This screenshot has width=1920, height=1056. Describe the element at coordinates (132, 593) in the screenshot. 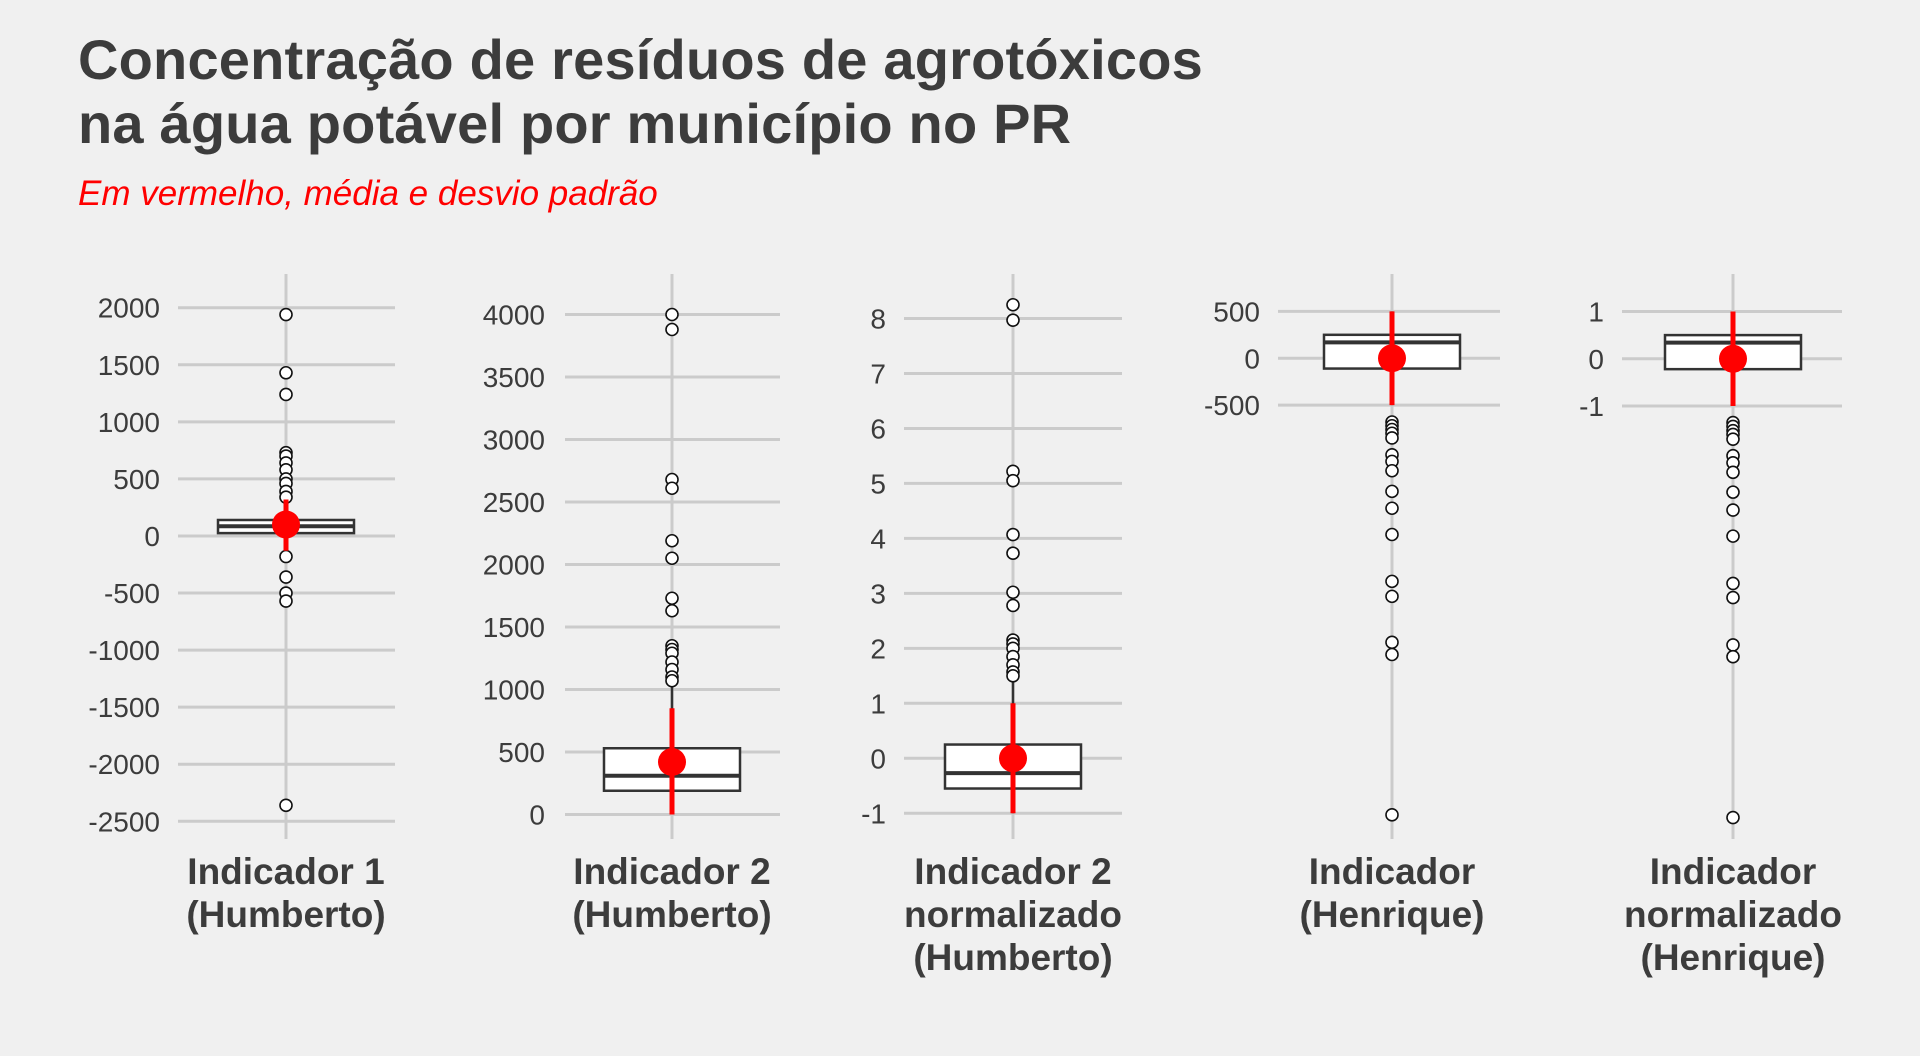

I see `p1-y-tick-label: -500` at that location.